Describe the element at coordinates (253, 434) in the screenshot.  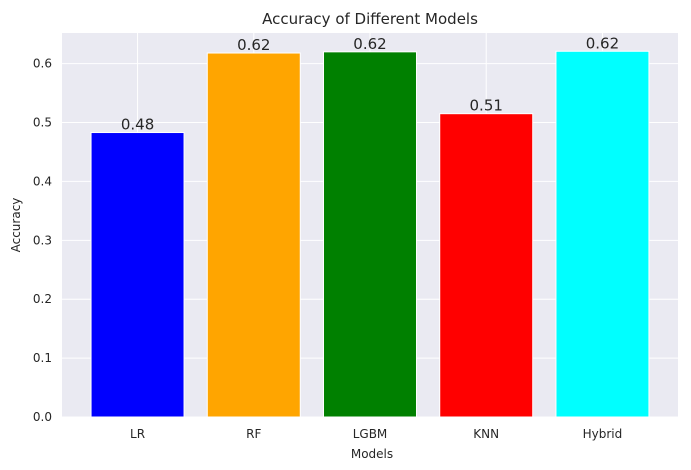
I see `x-tick-rf: RF` at that location.